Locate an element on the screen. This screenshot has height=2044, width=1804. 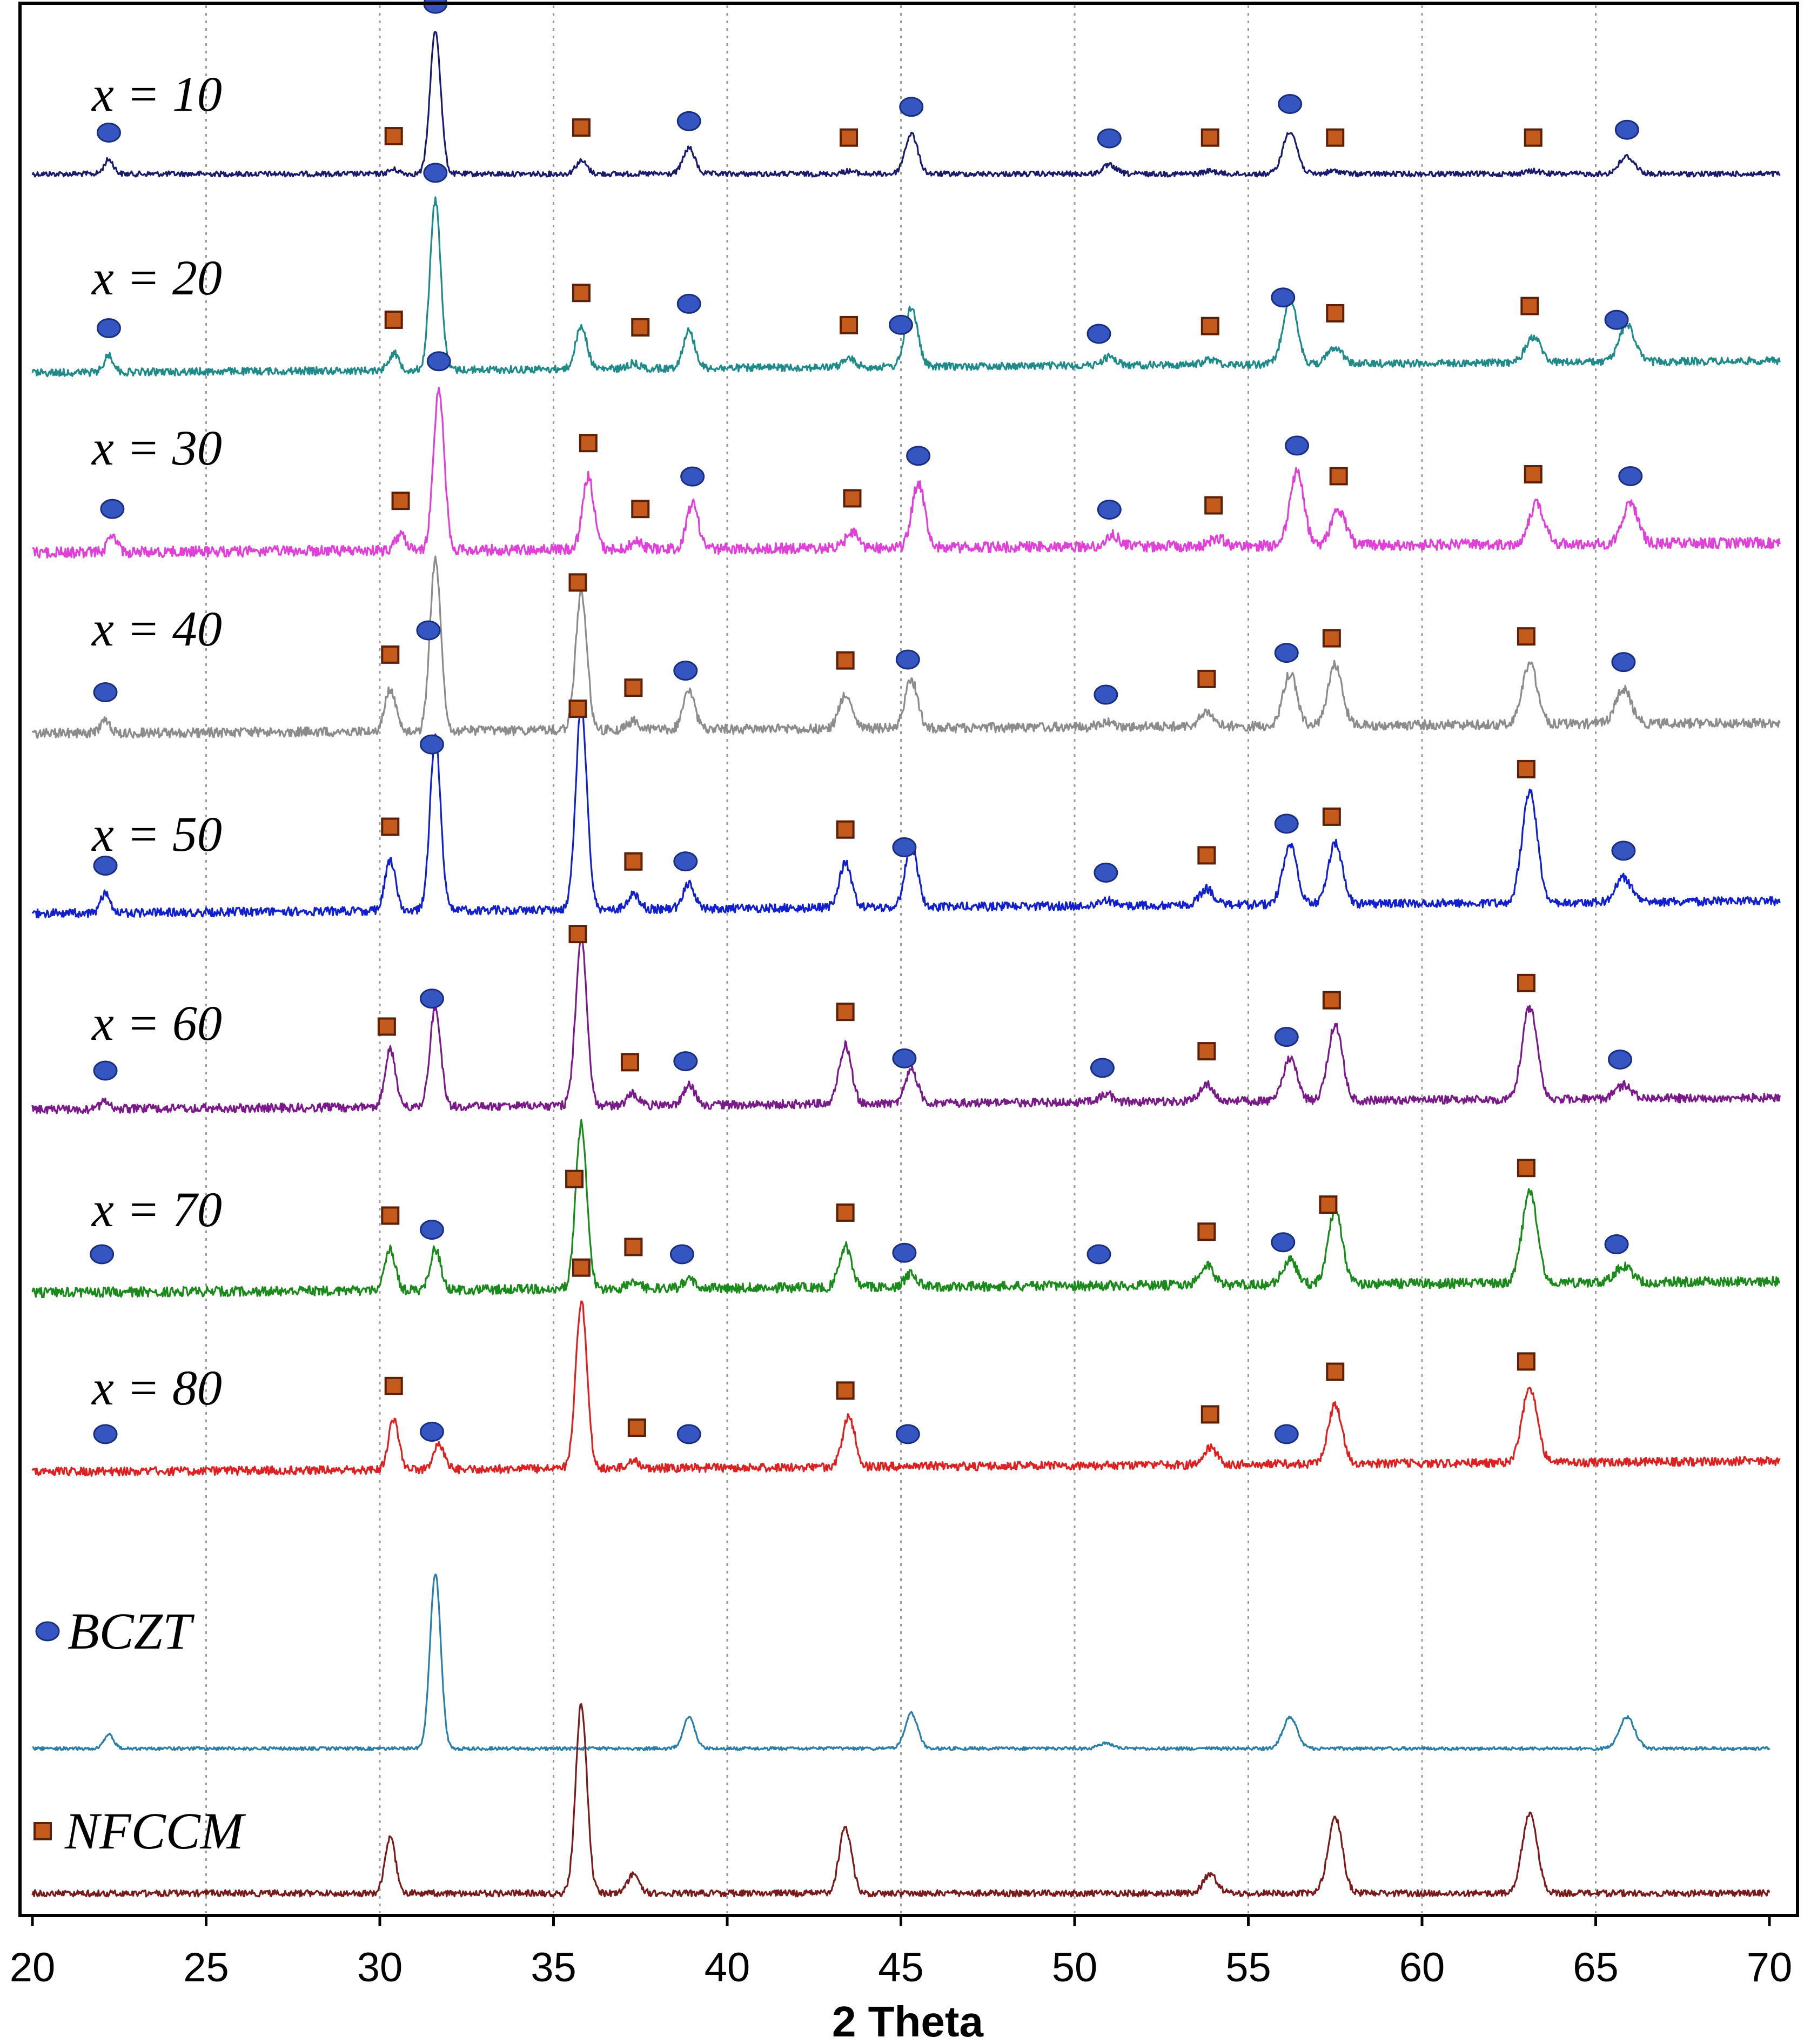
x-tick-label: 45 is located at coordinates (901, 1968).